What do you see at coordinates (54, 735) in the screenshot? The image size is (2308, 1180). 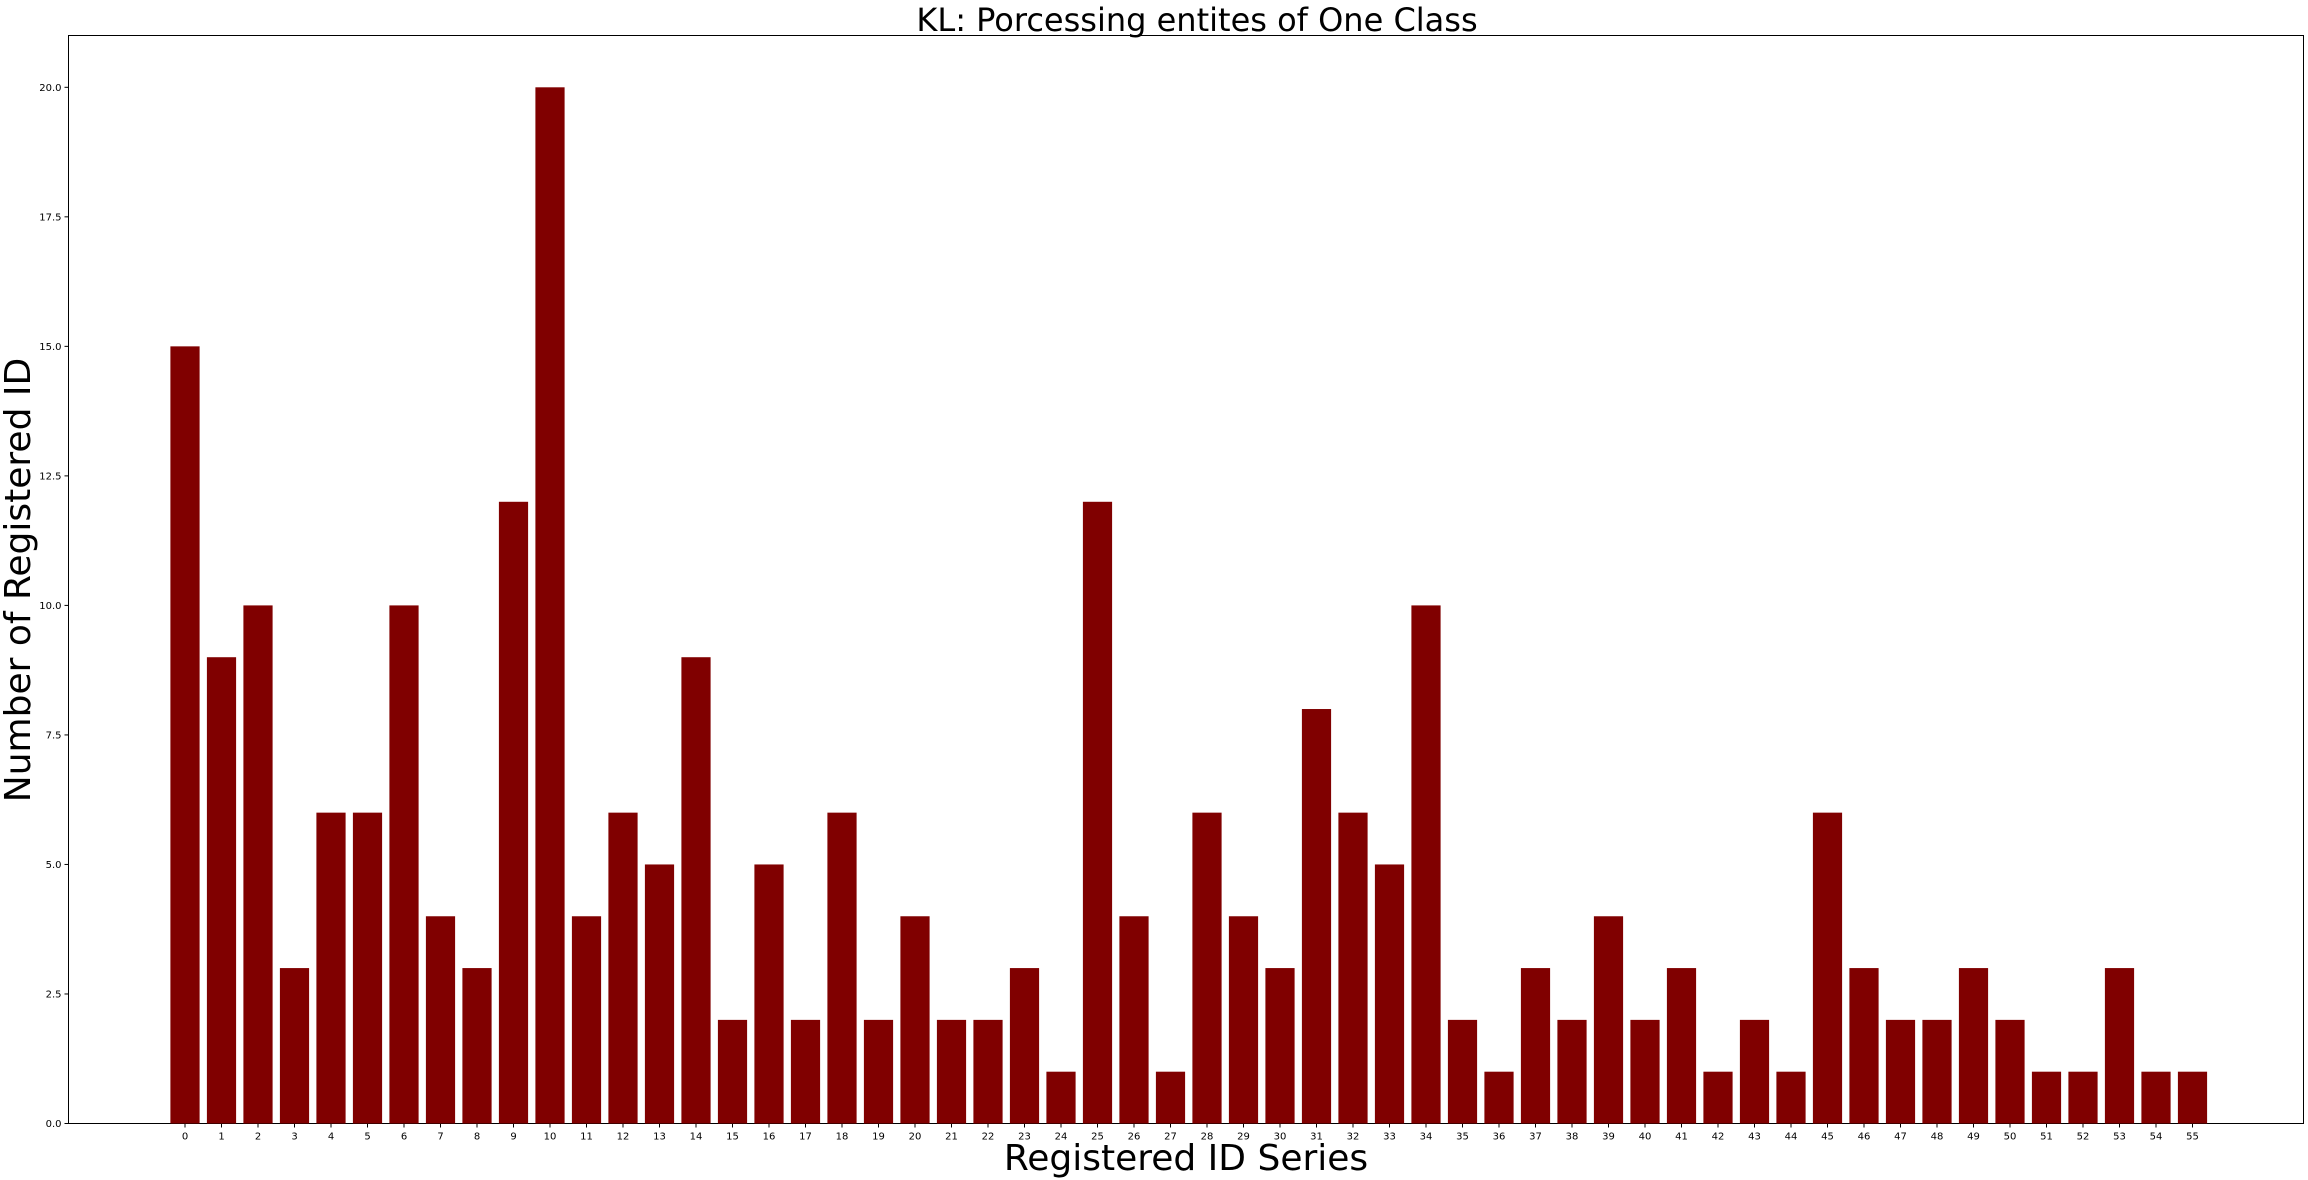 I see `y-tick-label: 7.5` at bounding box center [54, 735].